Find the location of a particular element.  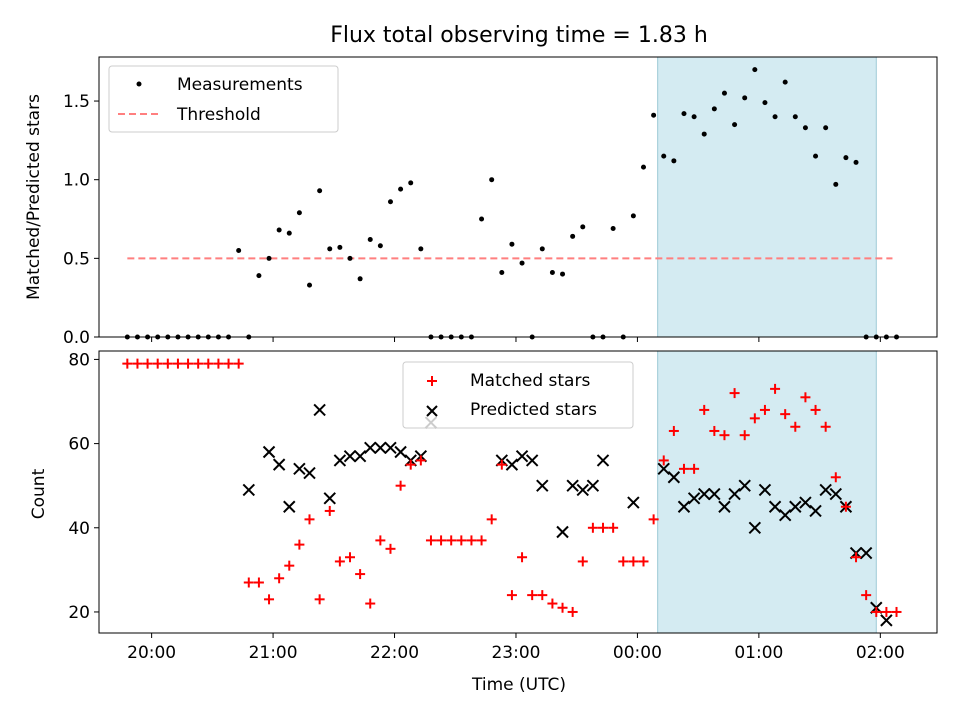

bottom-xtick-label: 22:00 is located at coordinates (394, 653).